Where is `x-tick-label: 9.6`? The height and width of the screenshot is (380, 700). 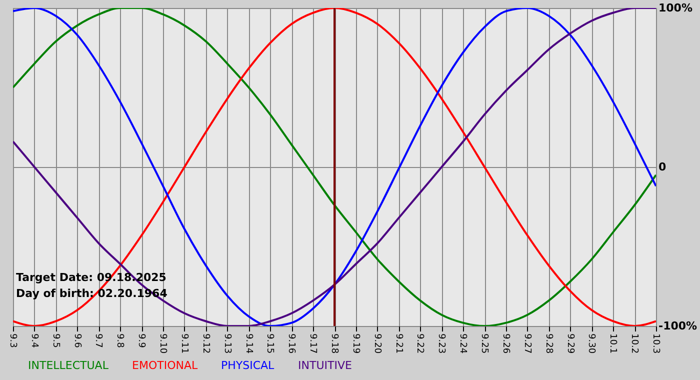 x-tick-label: 9.6 is located at coordinates (77, 341).